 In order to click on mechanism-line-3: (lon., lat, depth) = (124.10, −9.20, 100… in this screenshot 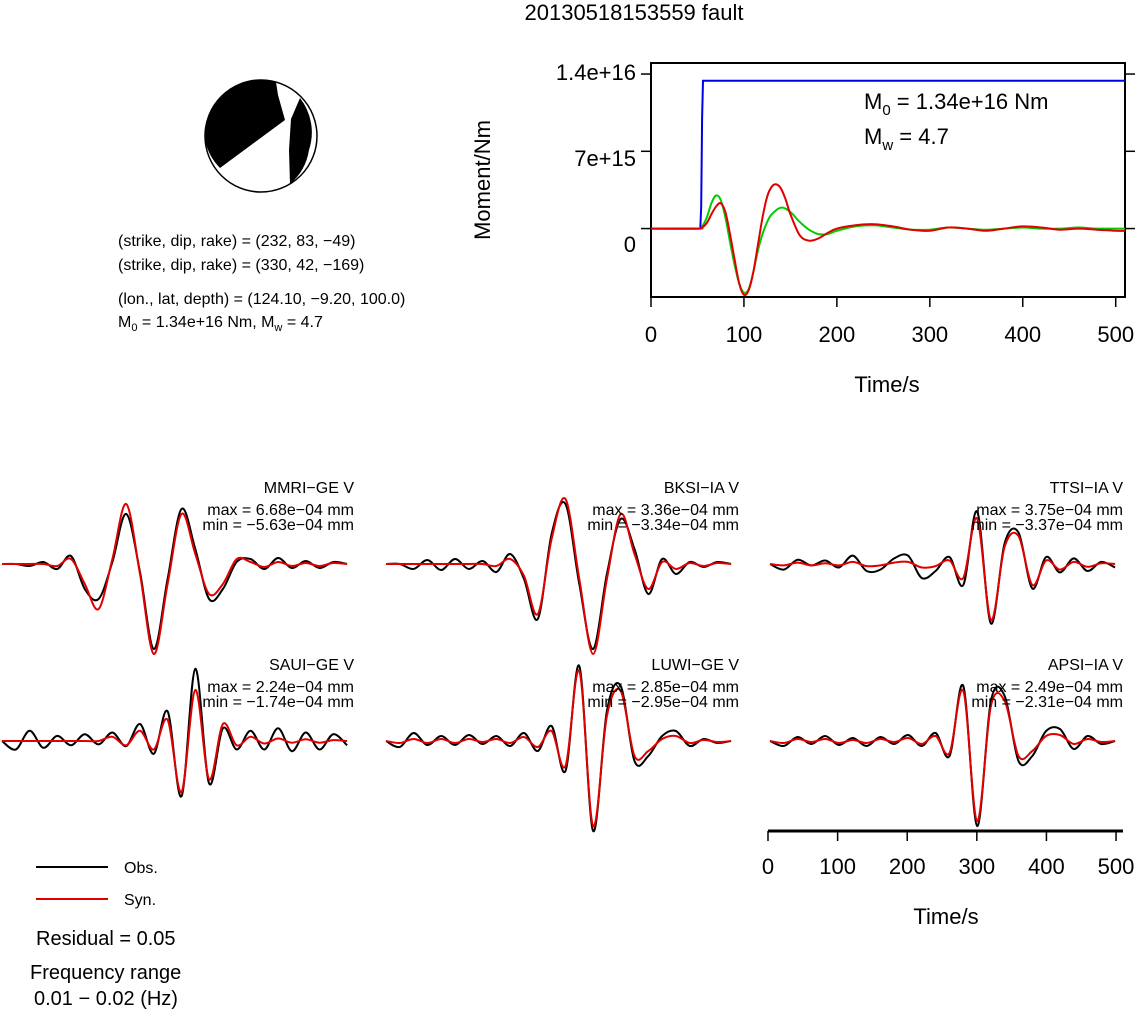, I will do `click(261, 299)`.